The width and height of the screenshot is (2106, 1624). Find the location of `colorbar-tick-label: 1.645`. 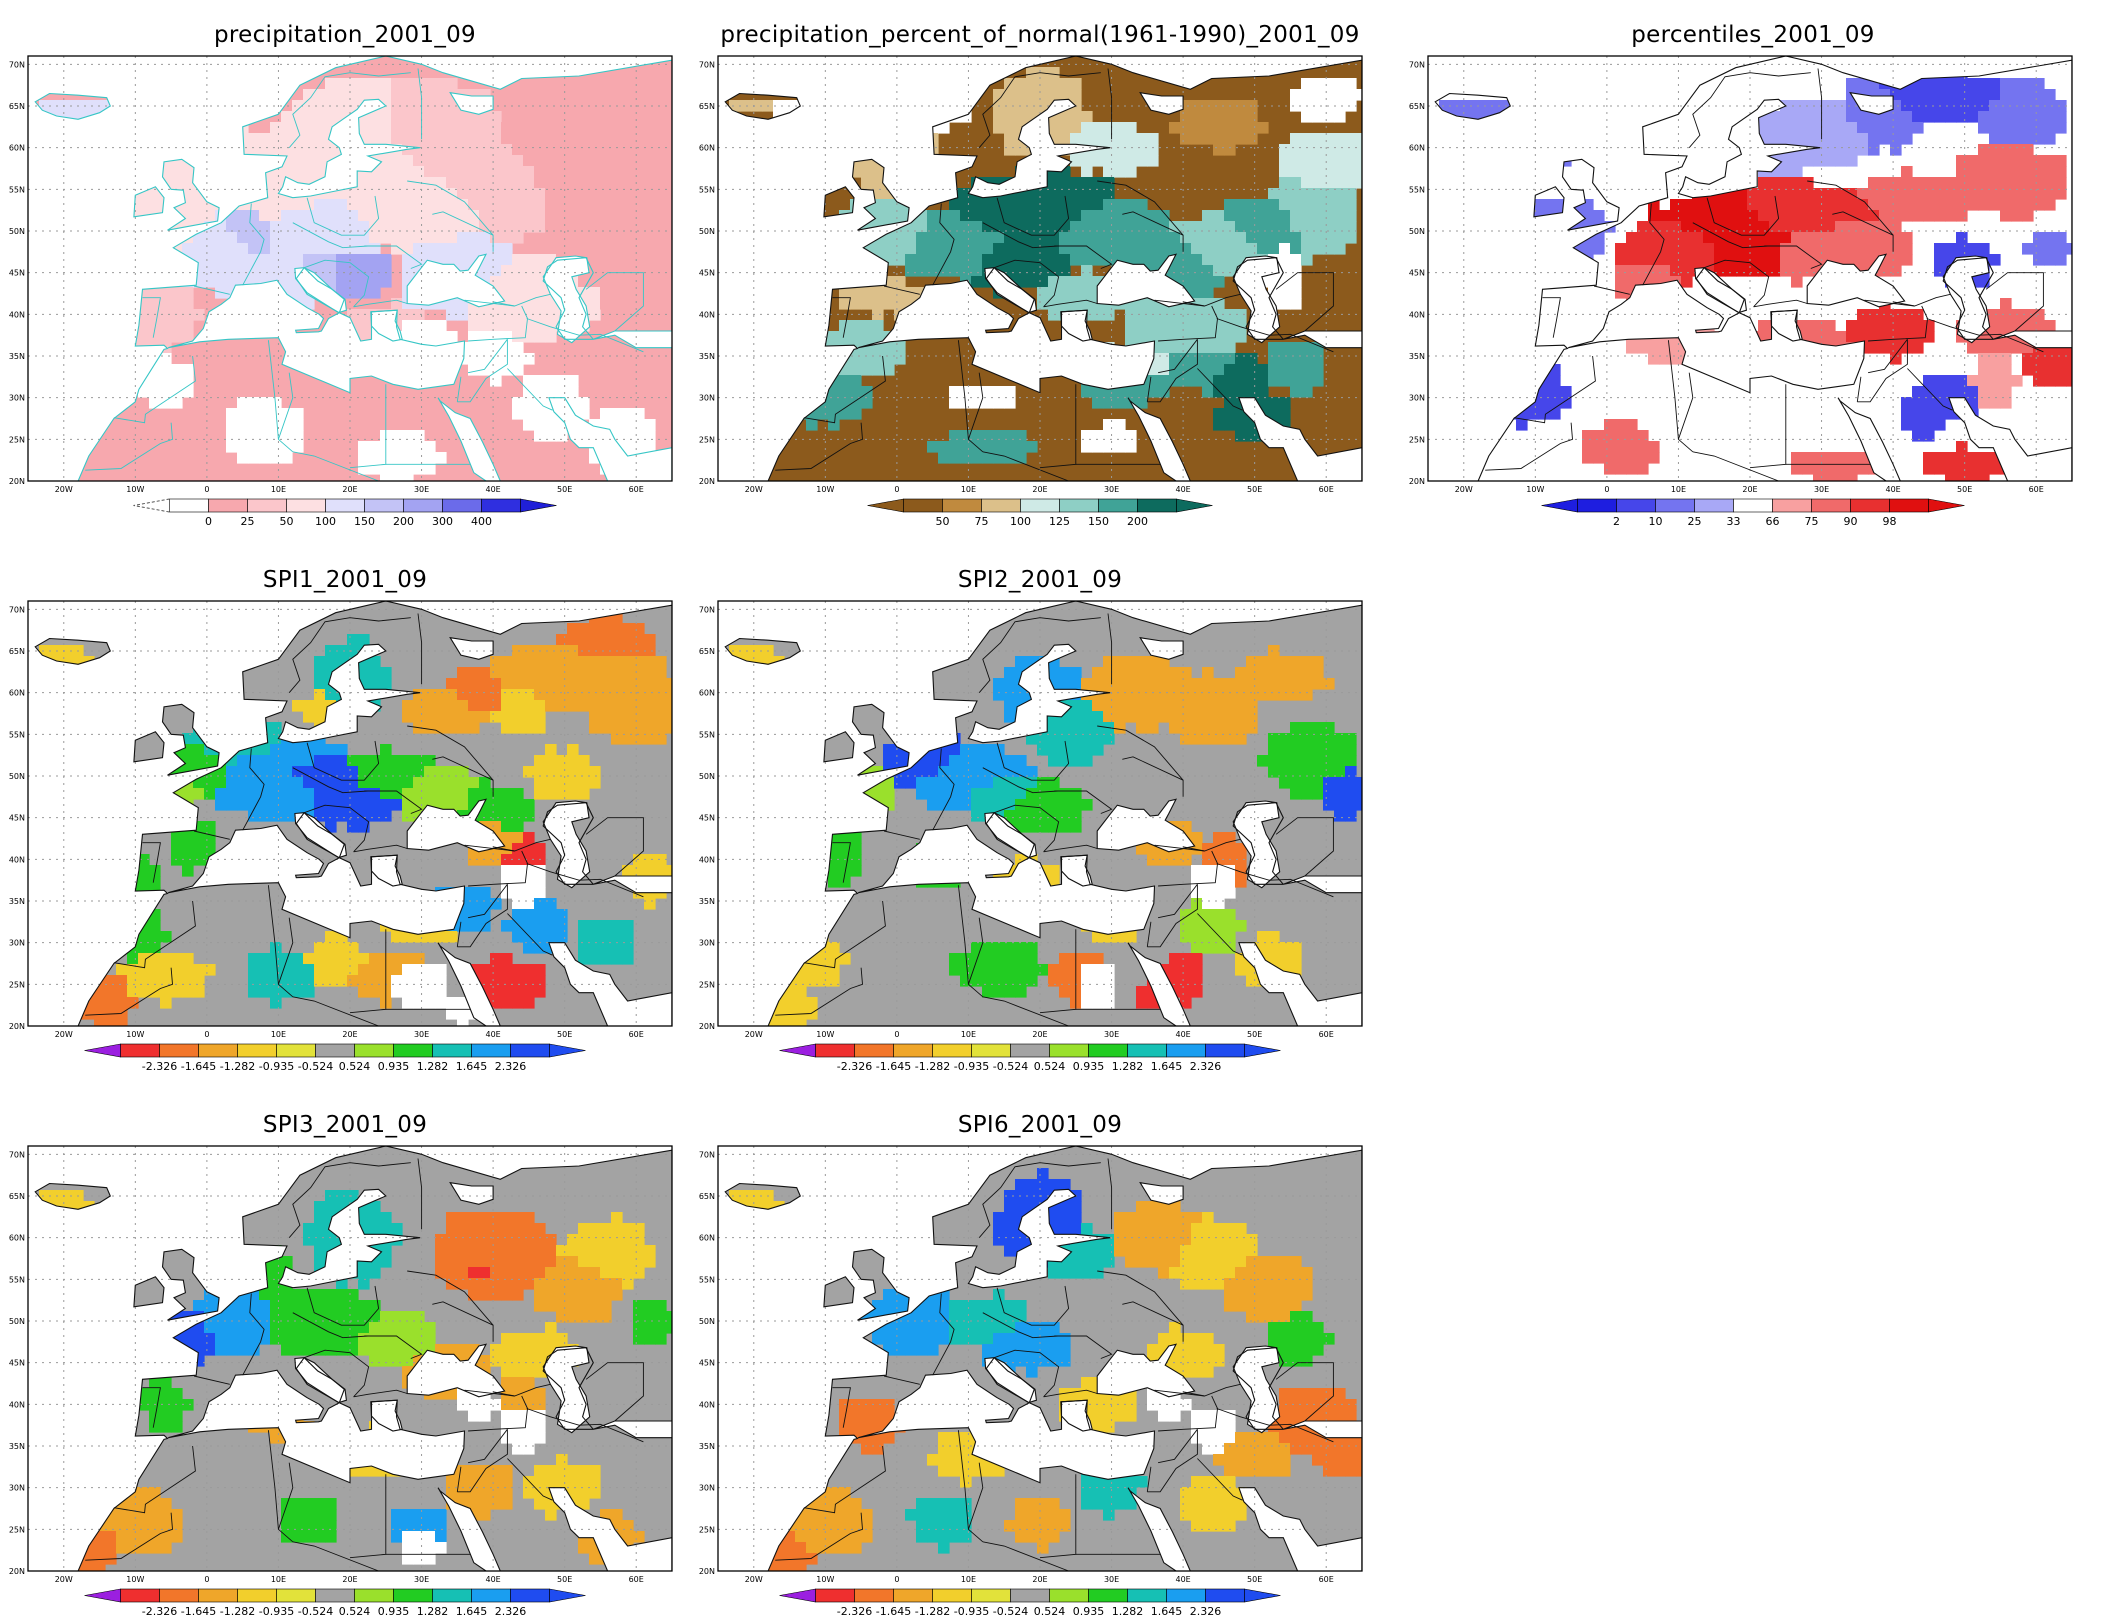

colorbar-tick-label: 1.645 is located at coordinates (472, 1066).